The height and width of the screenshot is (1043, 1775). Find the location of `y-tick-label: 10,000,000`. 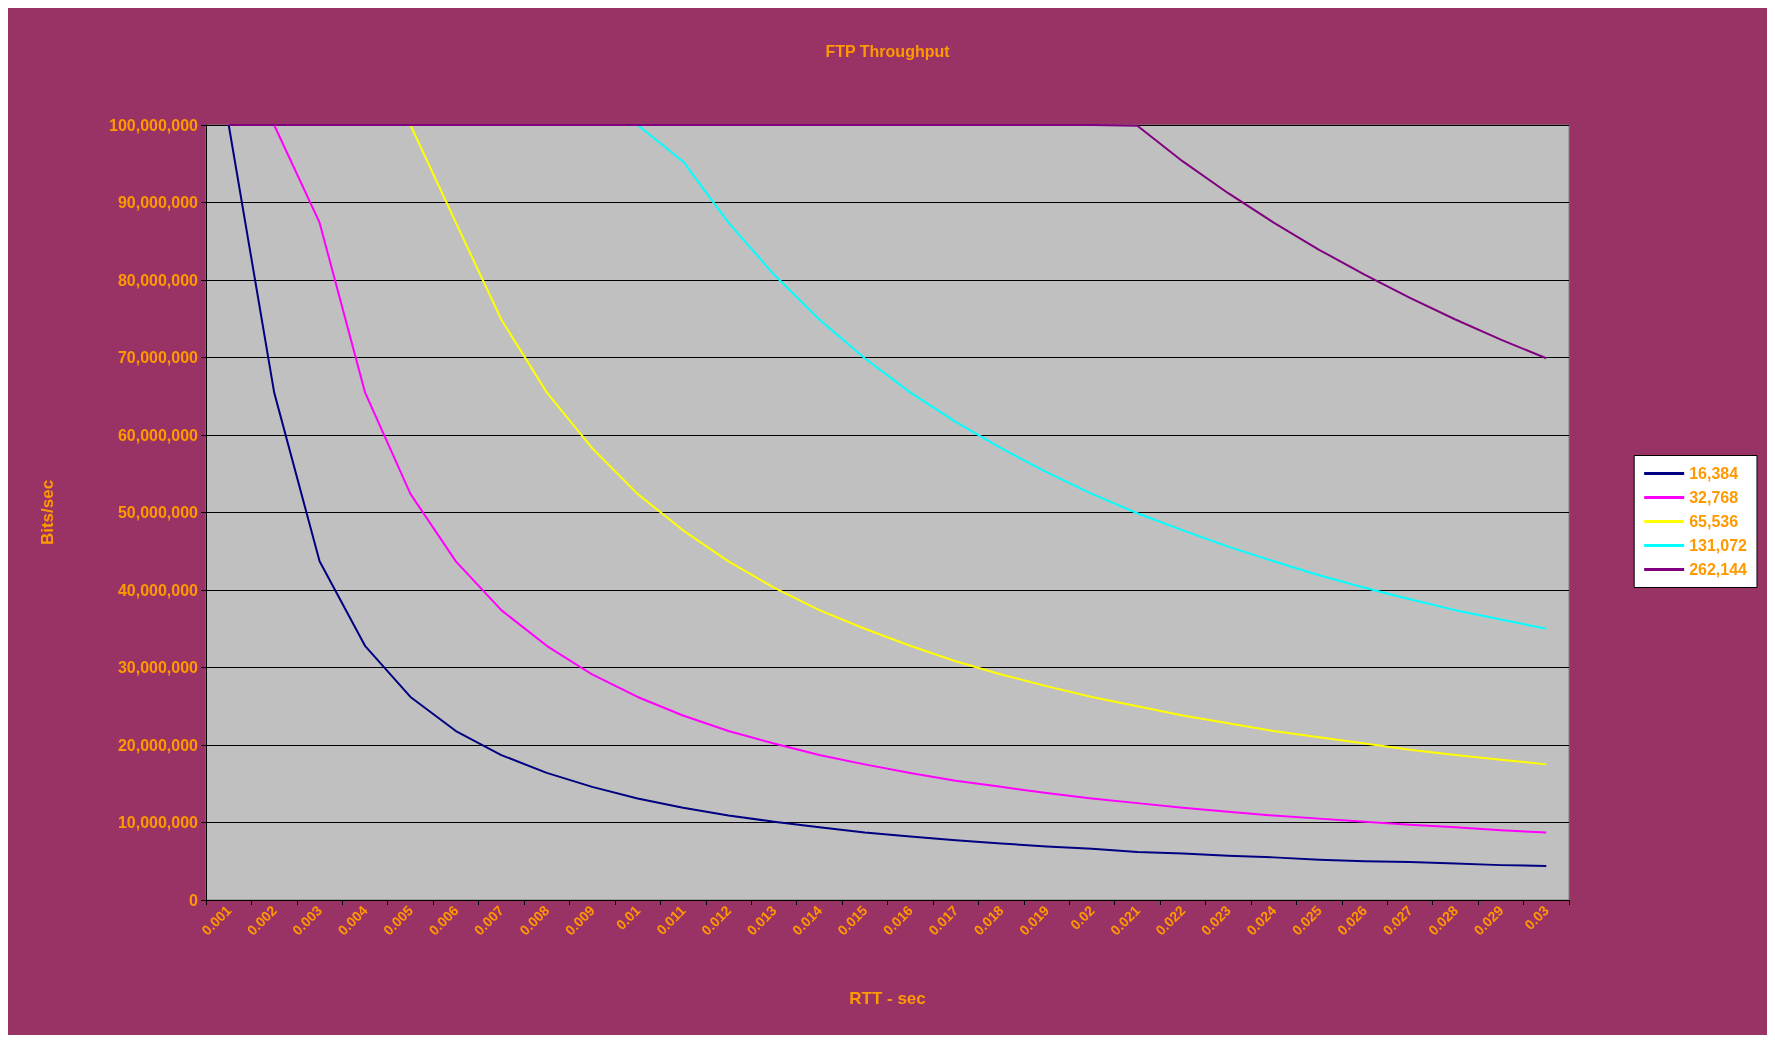

y-tick-label: 10,000,000 is located at coordinates (158, 822).